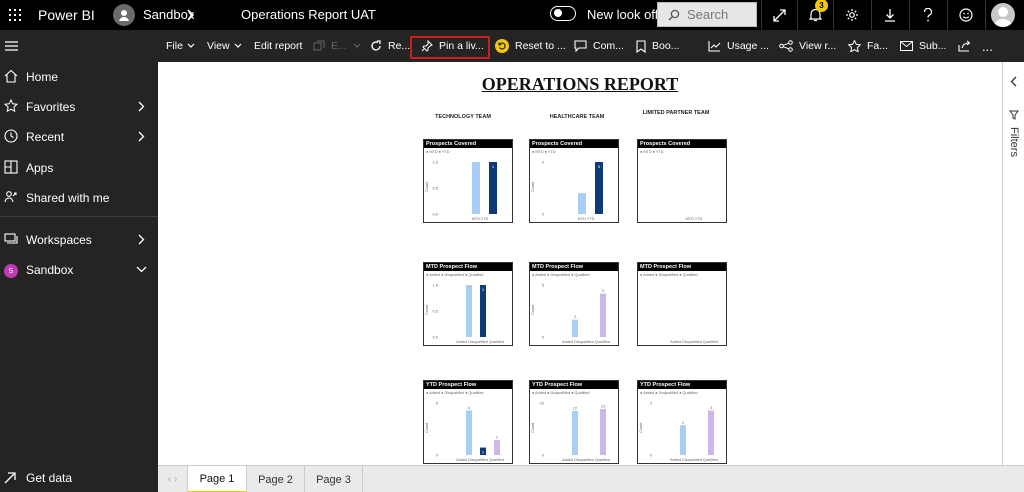 This screenshot has height=492, width=1024. What do you see at coordinates (79, 77) in the screenshot?
I see `nav-home: Home` at bounding box center [79, 77].